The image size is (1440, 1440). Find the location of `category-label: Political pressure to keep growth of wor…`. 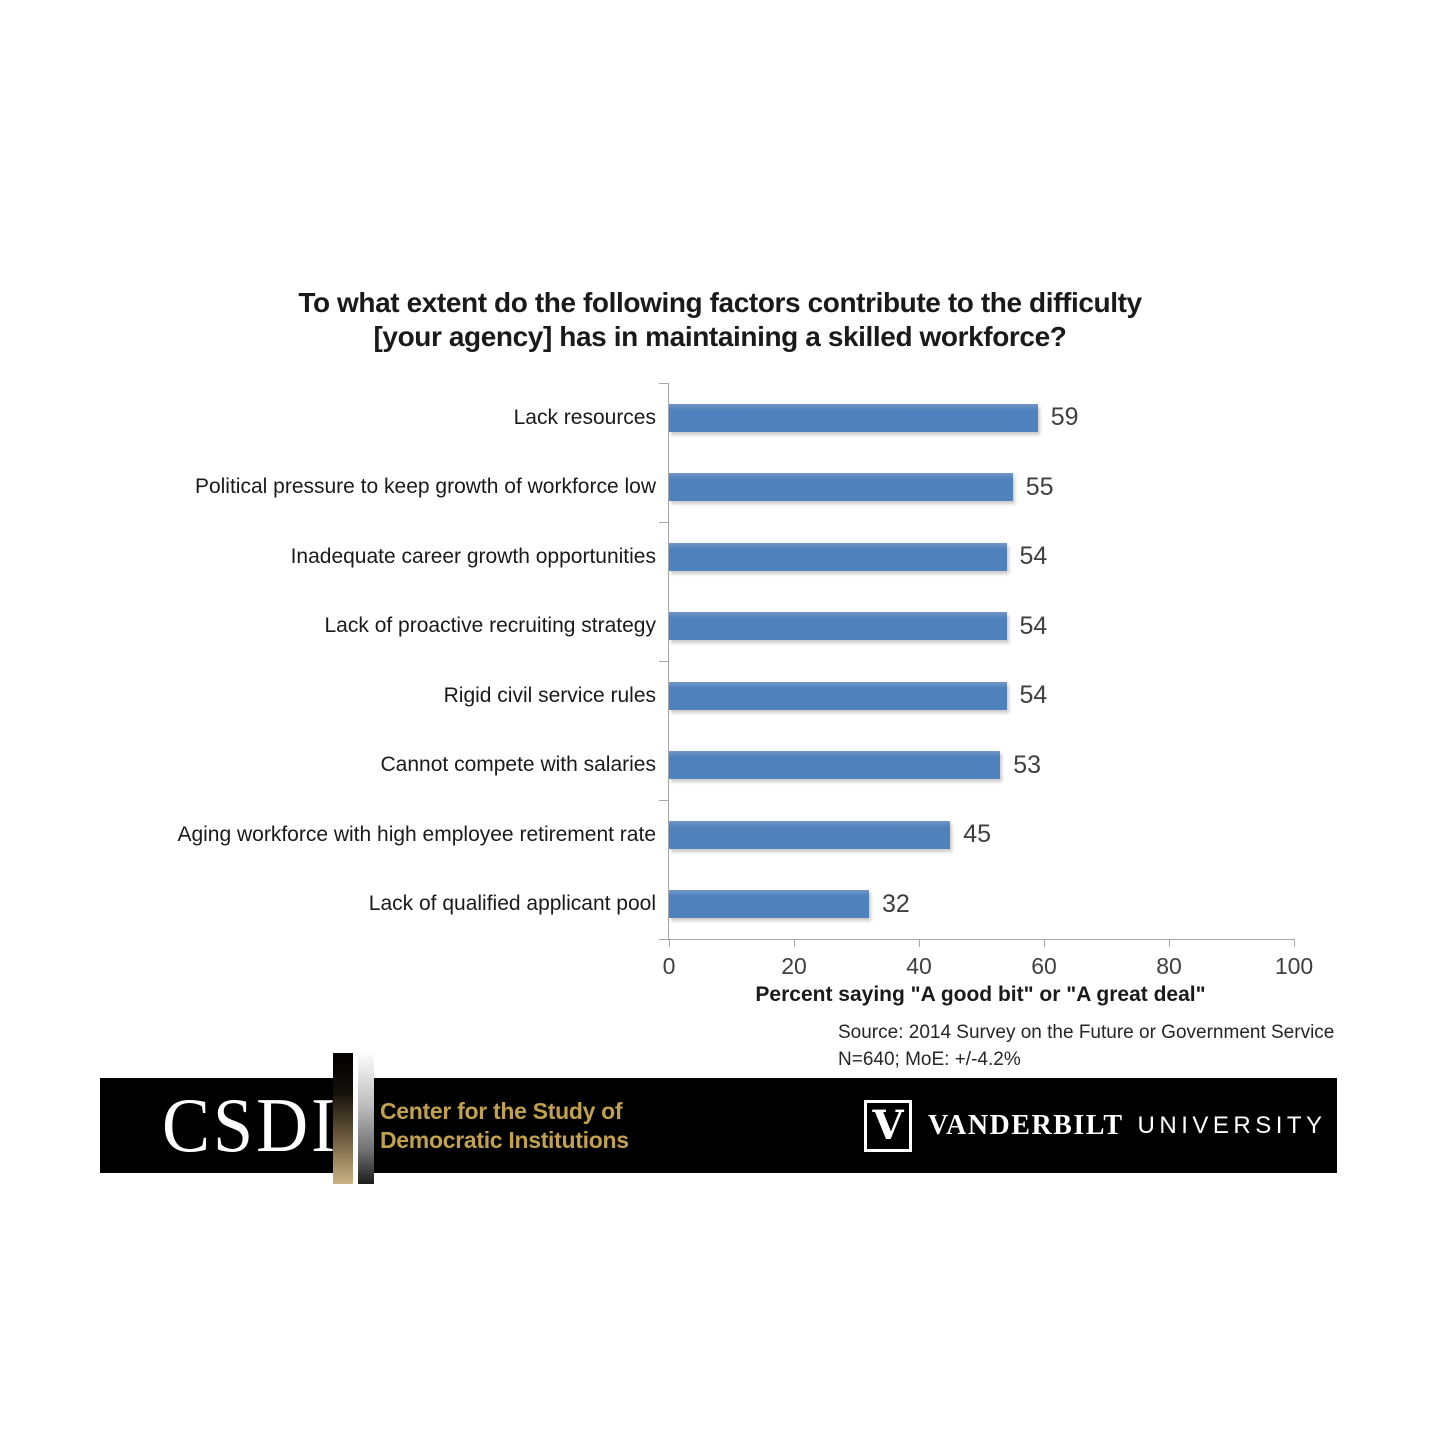

category-label: Political pressure to keep growth of wor… is located at coordinates (425, 487).